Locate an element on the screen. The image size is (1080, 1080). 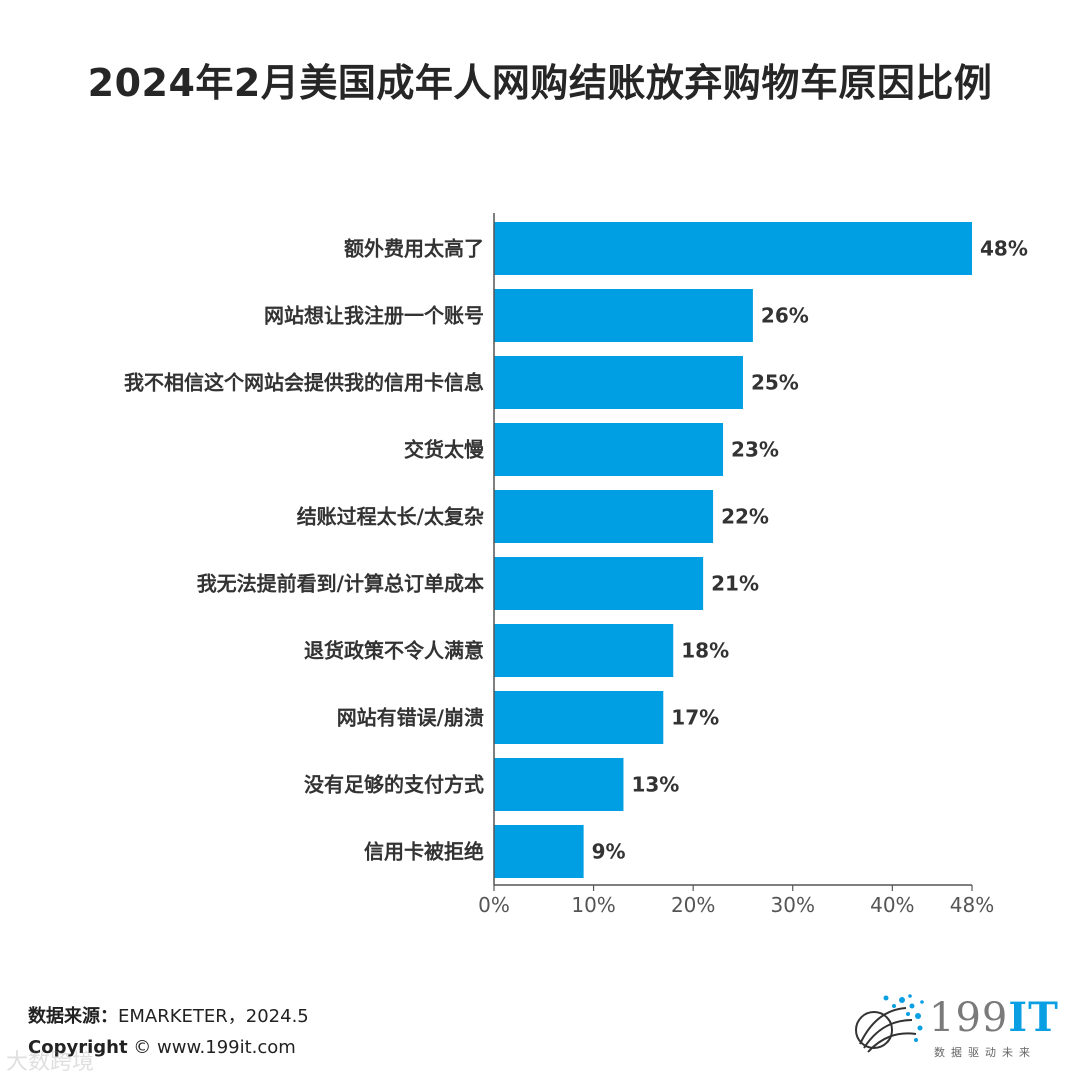
source-label: 数据来源： is located at coordinates (73, 1016).